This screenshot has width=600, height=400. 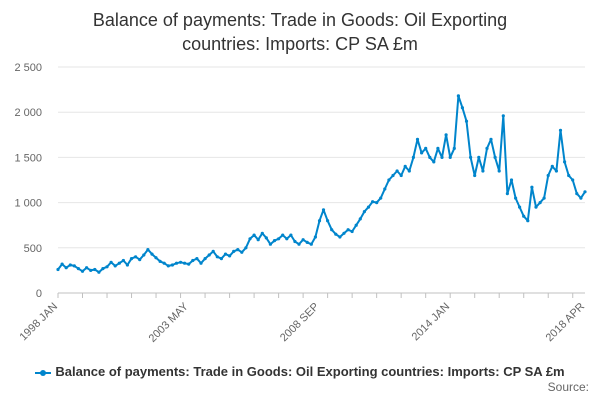 What do you see at coordinates (43, 373) in the screenshot?
I see `legend-swatch-icon` at bounding box center [43, 373].